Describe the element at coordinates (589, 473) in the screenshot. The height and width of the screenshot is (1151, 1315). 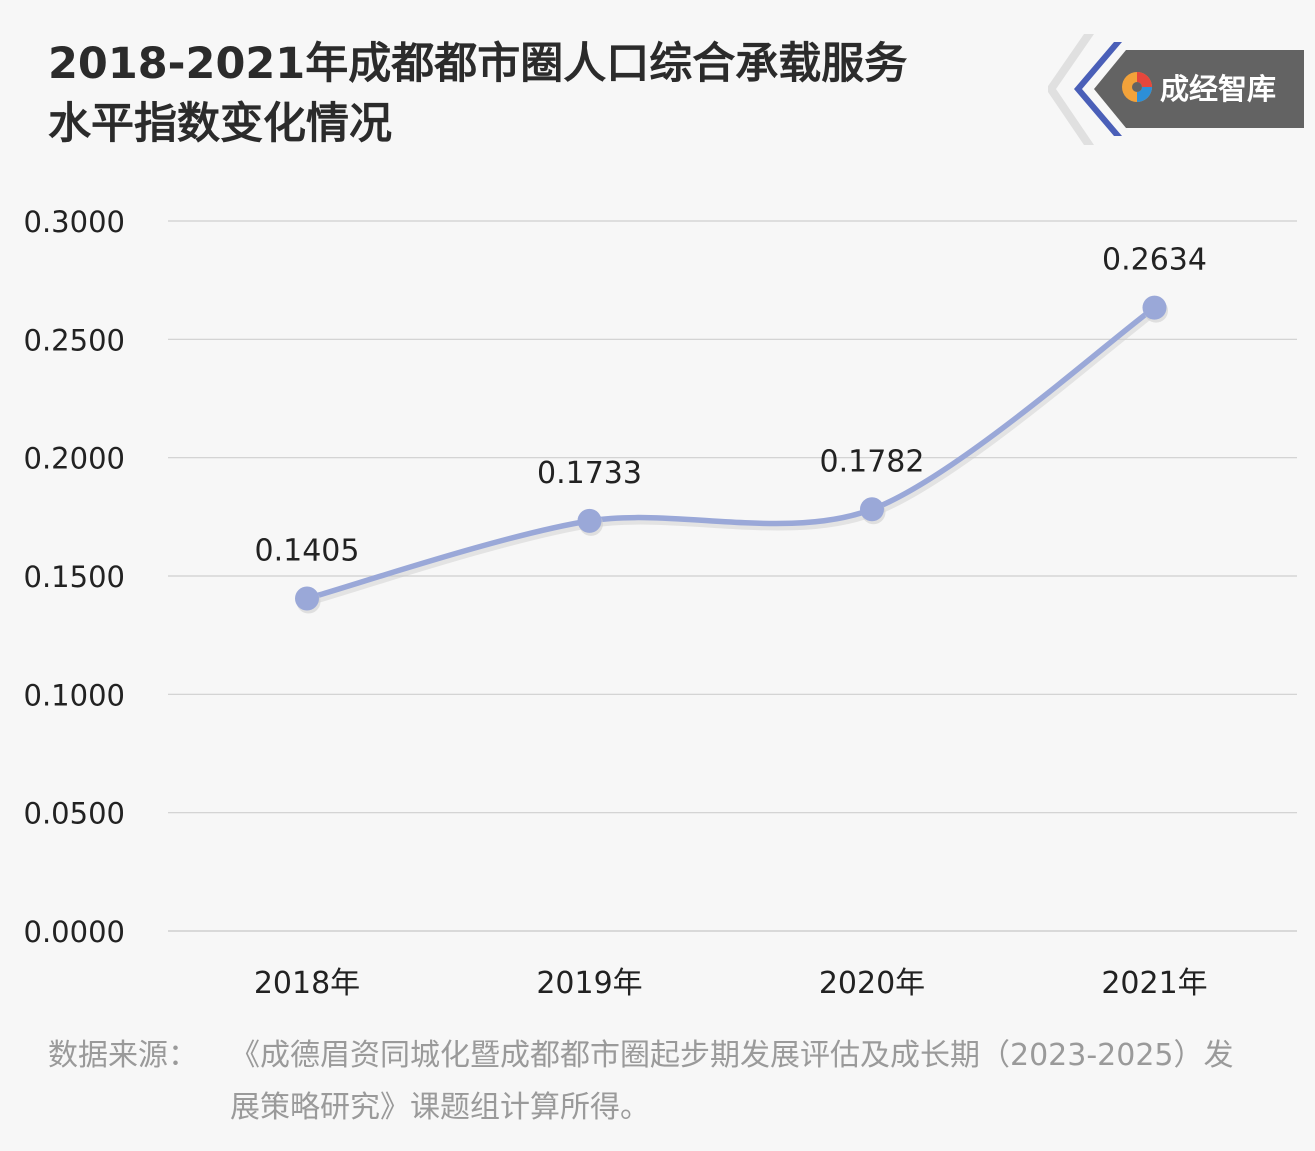
I see `data-label: 0.1733` at that location.